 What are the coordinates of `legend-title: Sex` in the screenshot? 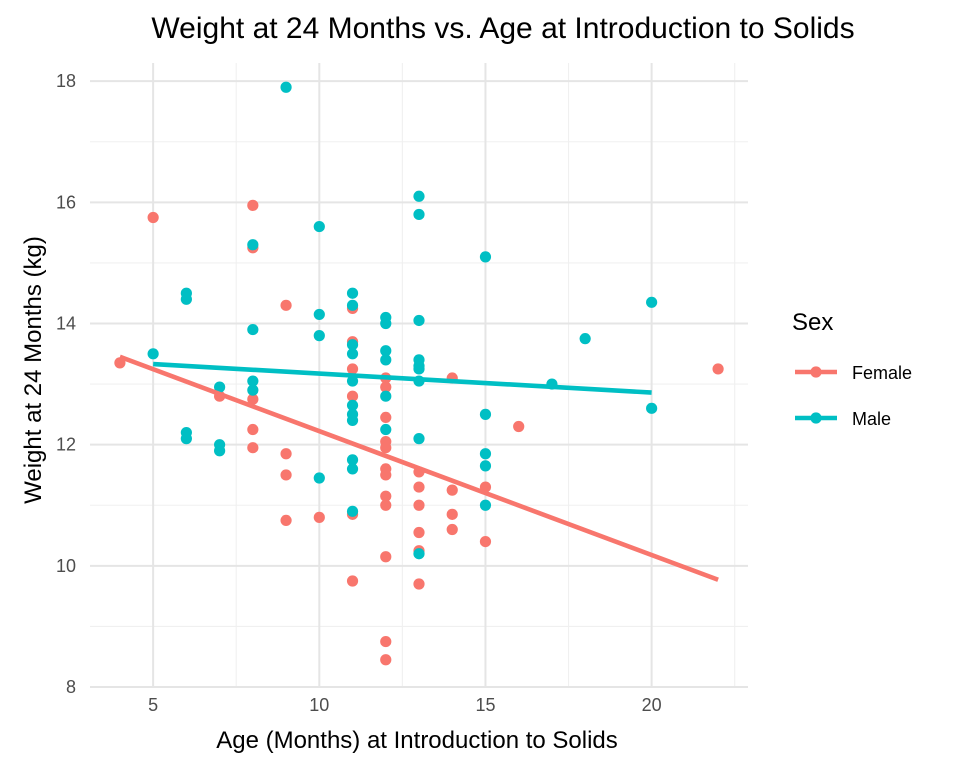 It's located at (812, 322).